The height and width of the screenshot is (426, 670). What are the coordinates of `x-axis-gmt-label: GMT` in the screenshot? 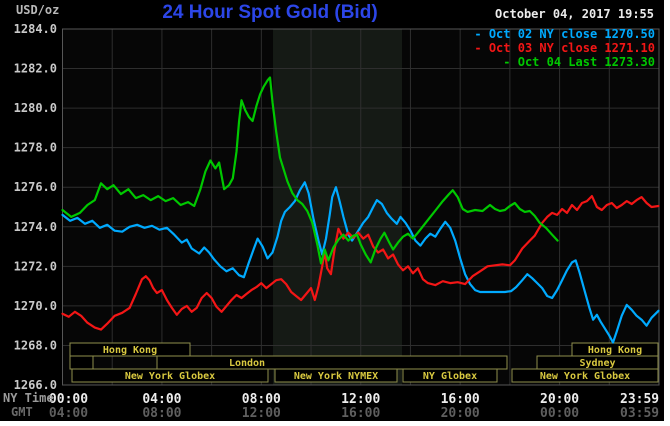 It's located at (22, 412).